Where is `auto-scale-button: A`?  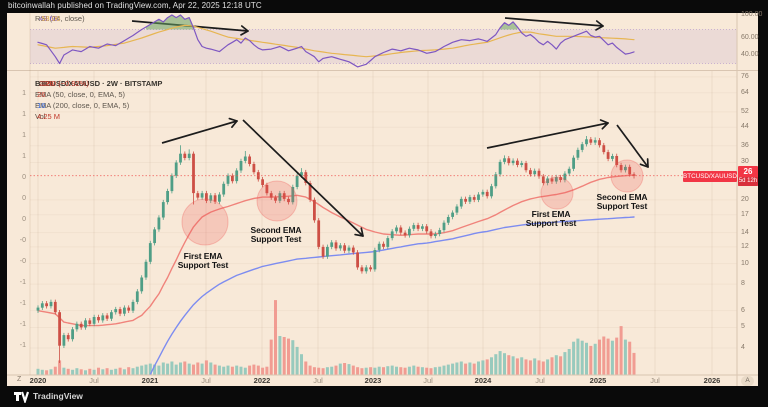 auto-scale-button: A is located at coordinates (747, 381).